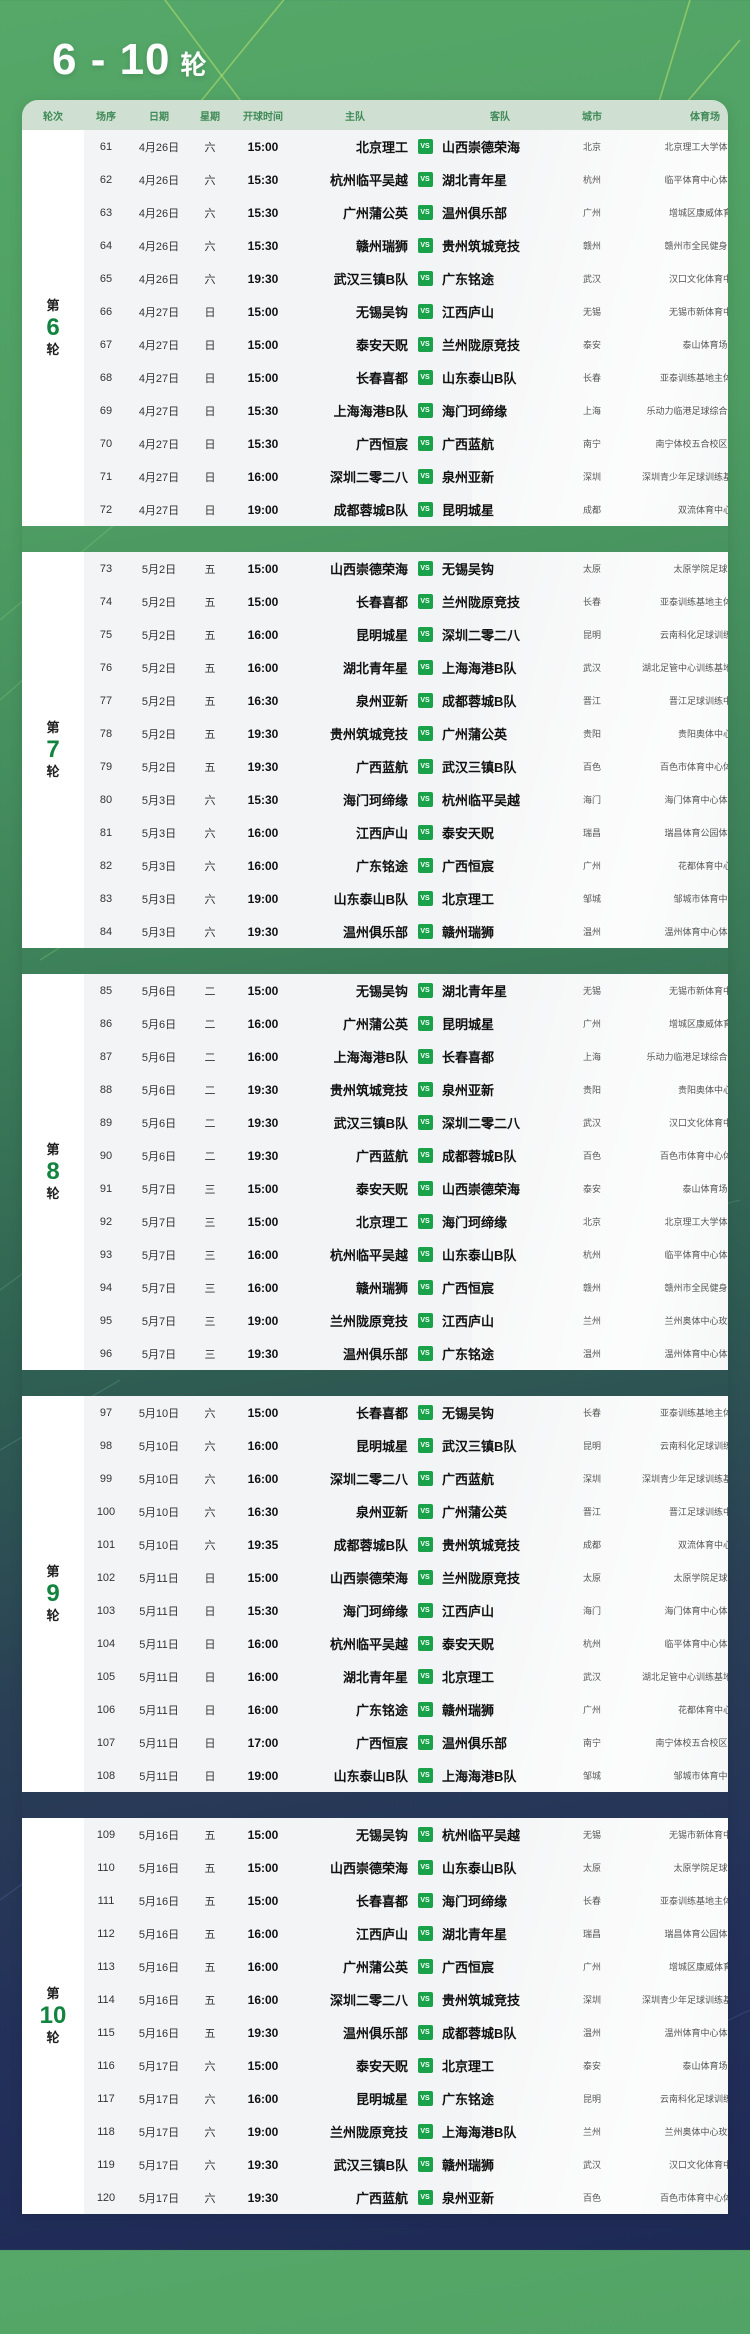  What do you see at coordinates (406, 2065) in the screenshot?
I see `table-row: 116 5月17日 六 15:00 泰安天贶 VS 北京理工 泰安 泰山体育场` at bounding box center [406, 2065].